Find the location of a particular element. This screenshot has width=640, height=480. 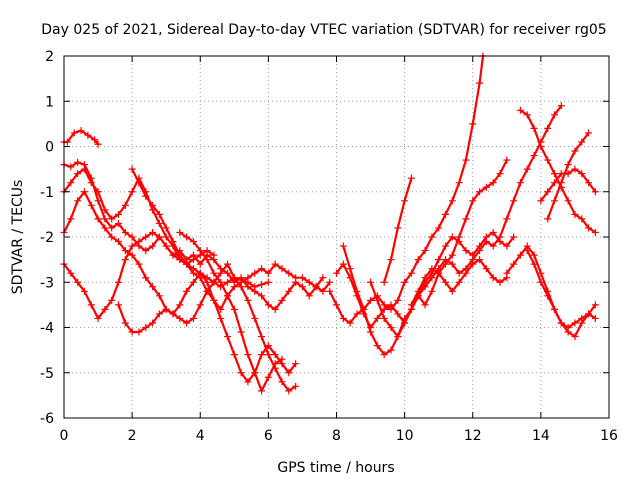

x-tick-label: 8 is located at coordinates (336, 436).